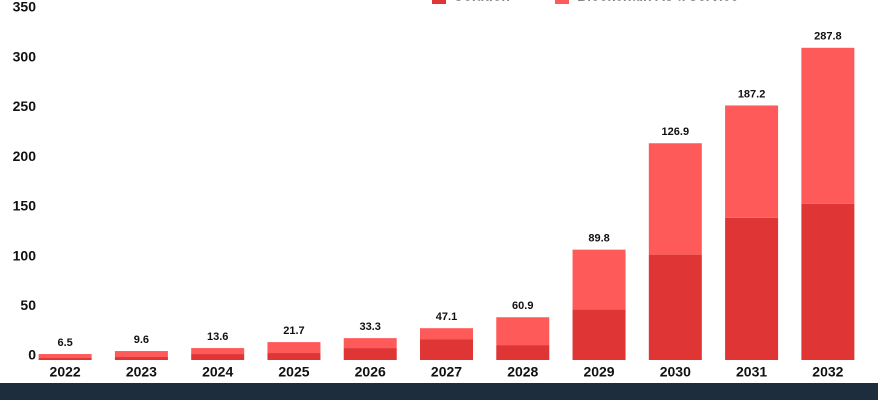 This screenshot has width=878, height=400. What do you see at coordinates (675, 372) in the screenshot?
I see `x-tick-label: 2030` at bounding box center [675, 372].